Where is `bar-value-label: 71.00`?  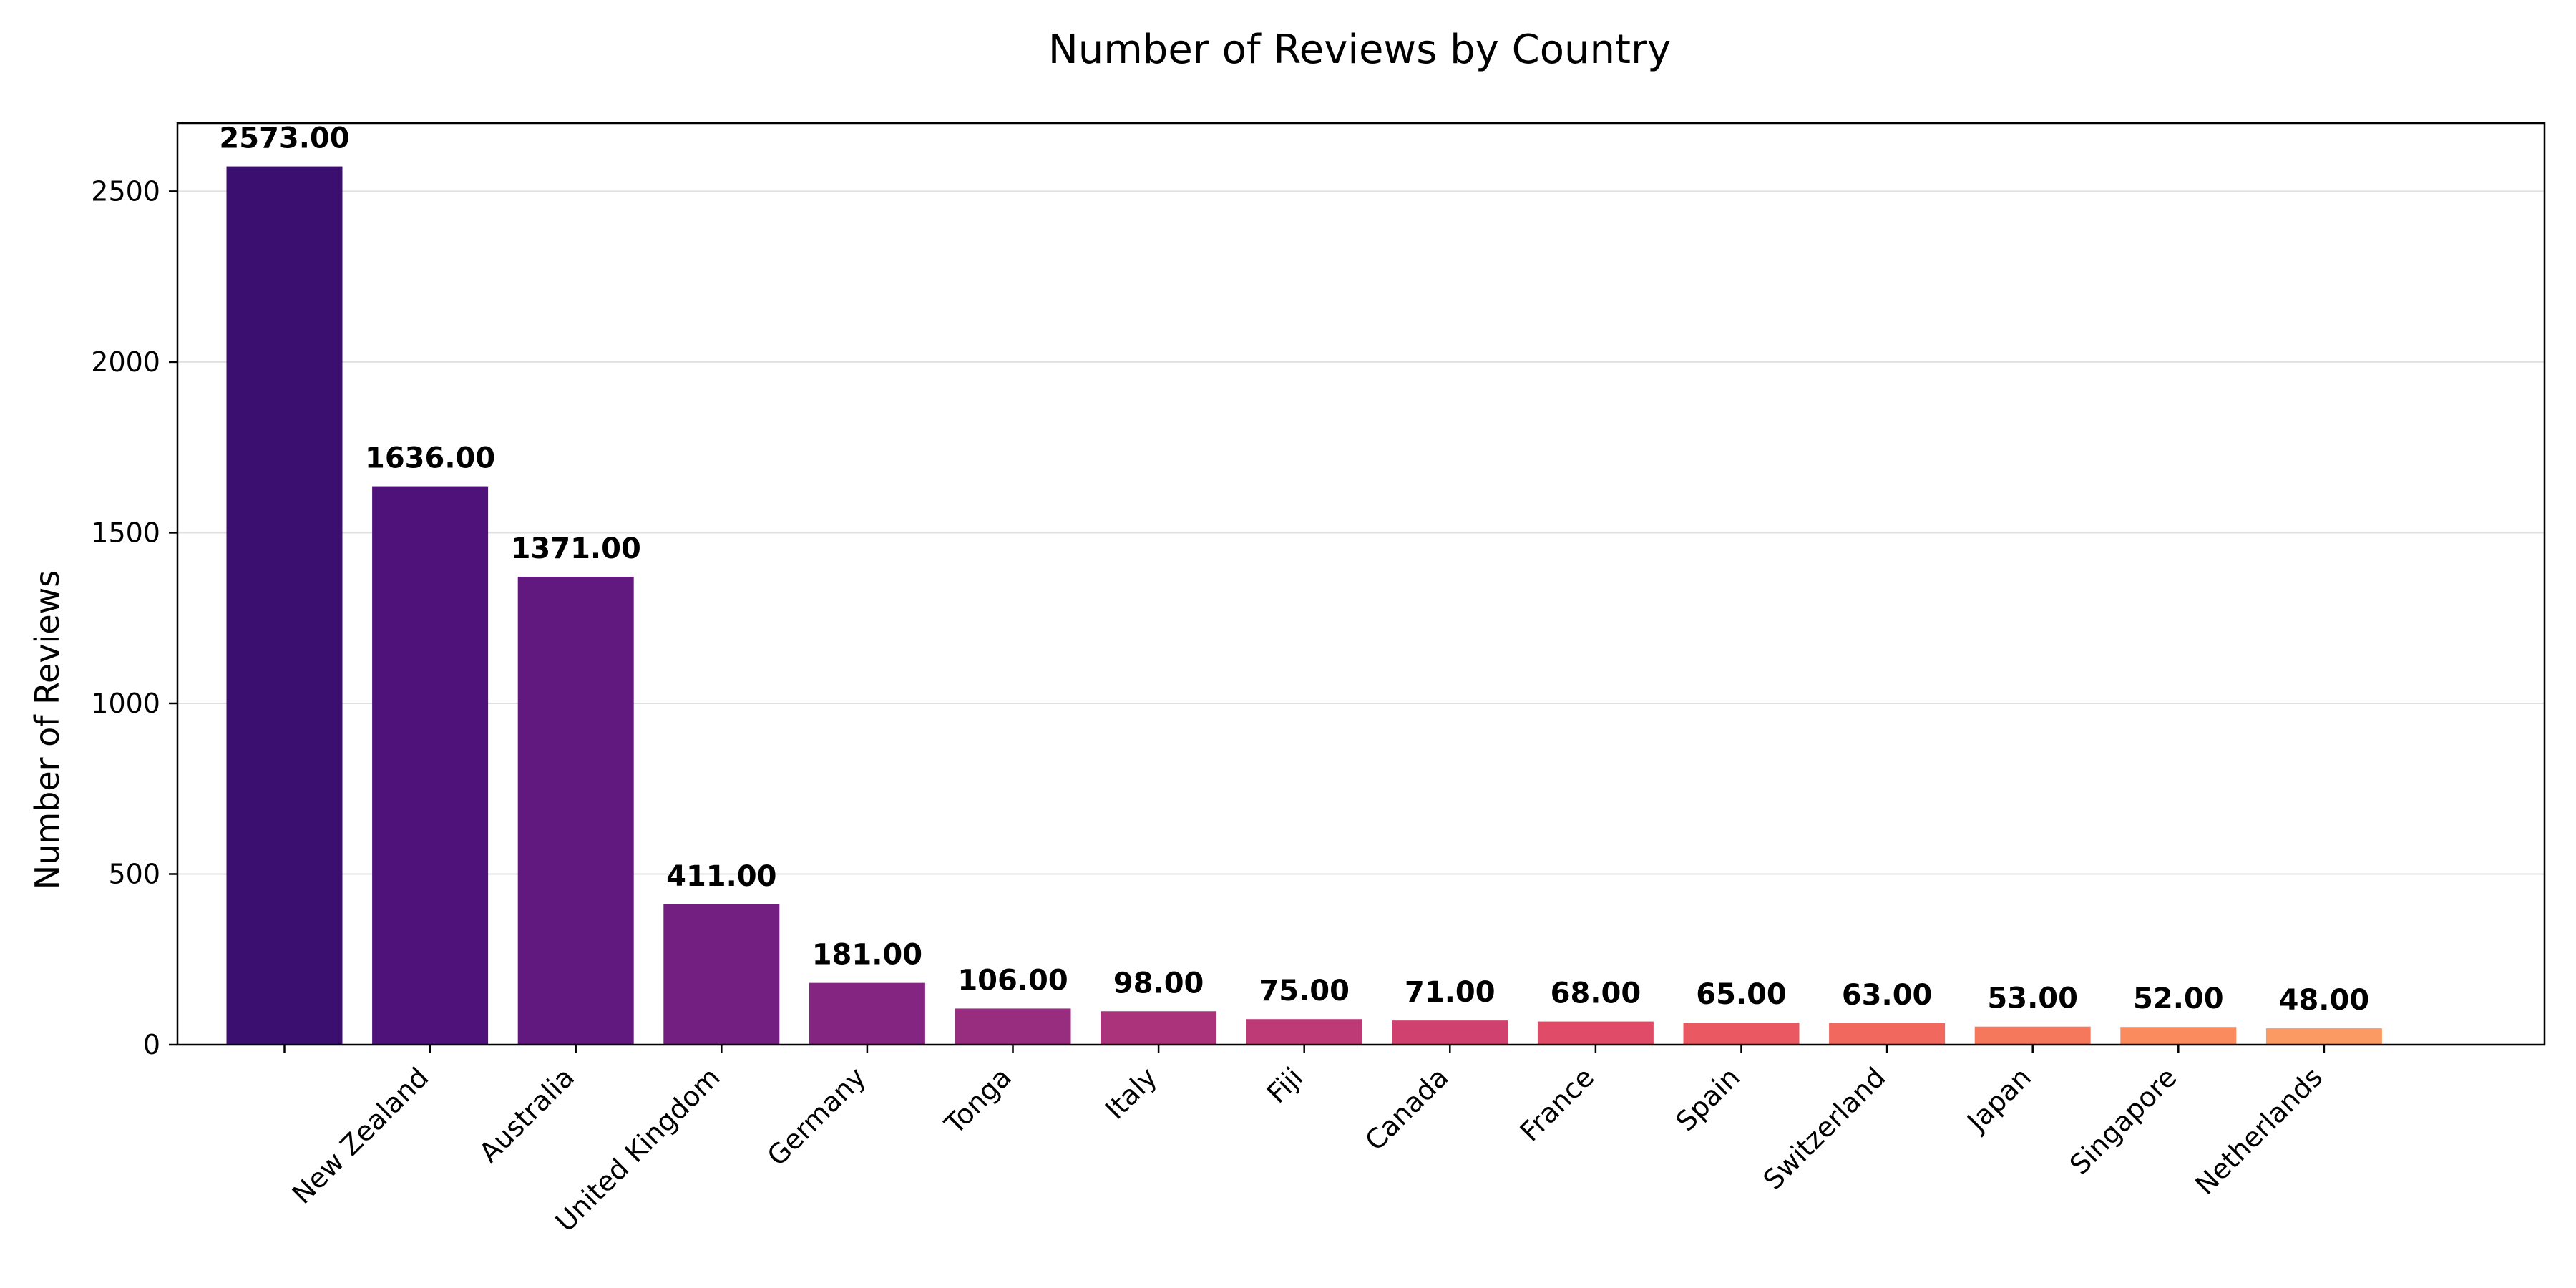
bar-value-label: 71.00 is located at coordinates (1450, 992).